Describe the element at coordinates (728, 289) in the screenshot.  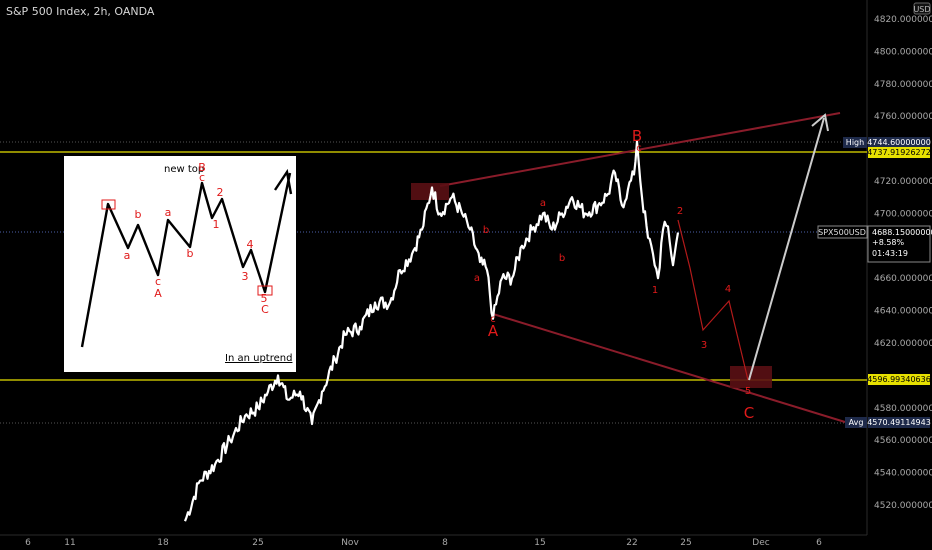
I see `wave-label-4: 4` at that location.